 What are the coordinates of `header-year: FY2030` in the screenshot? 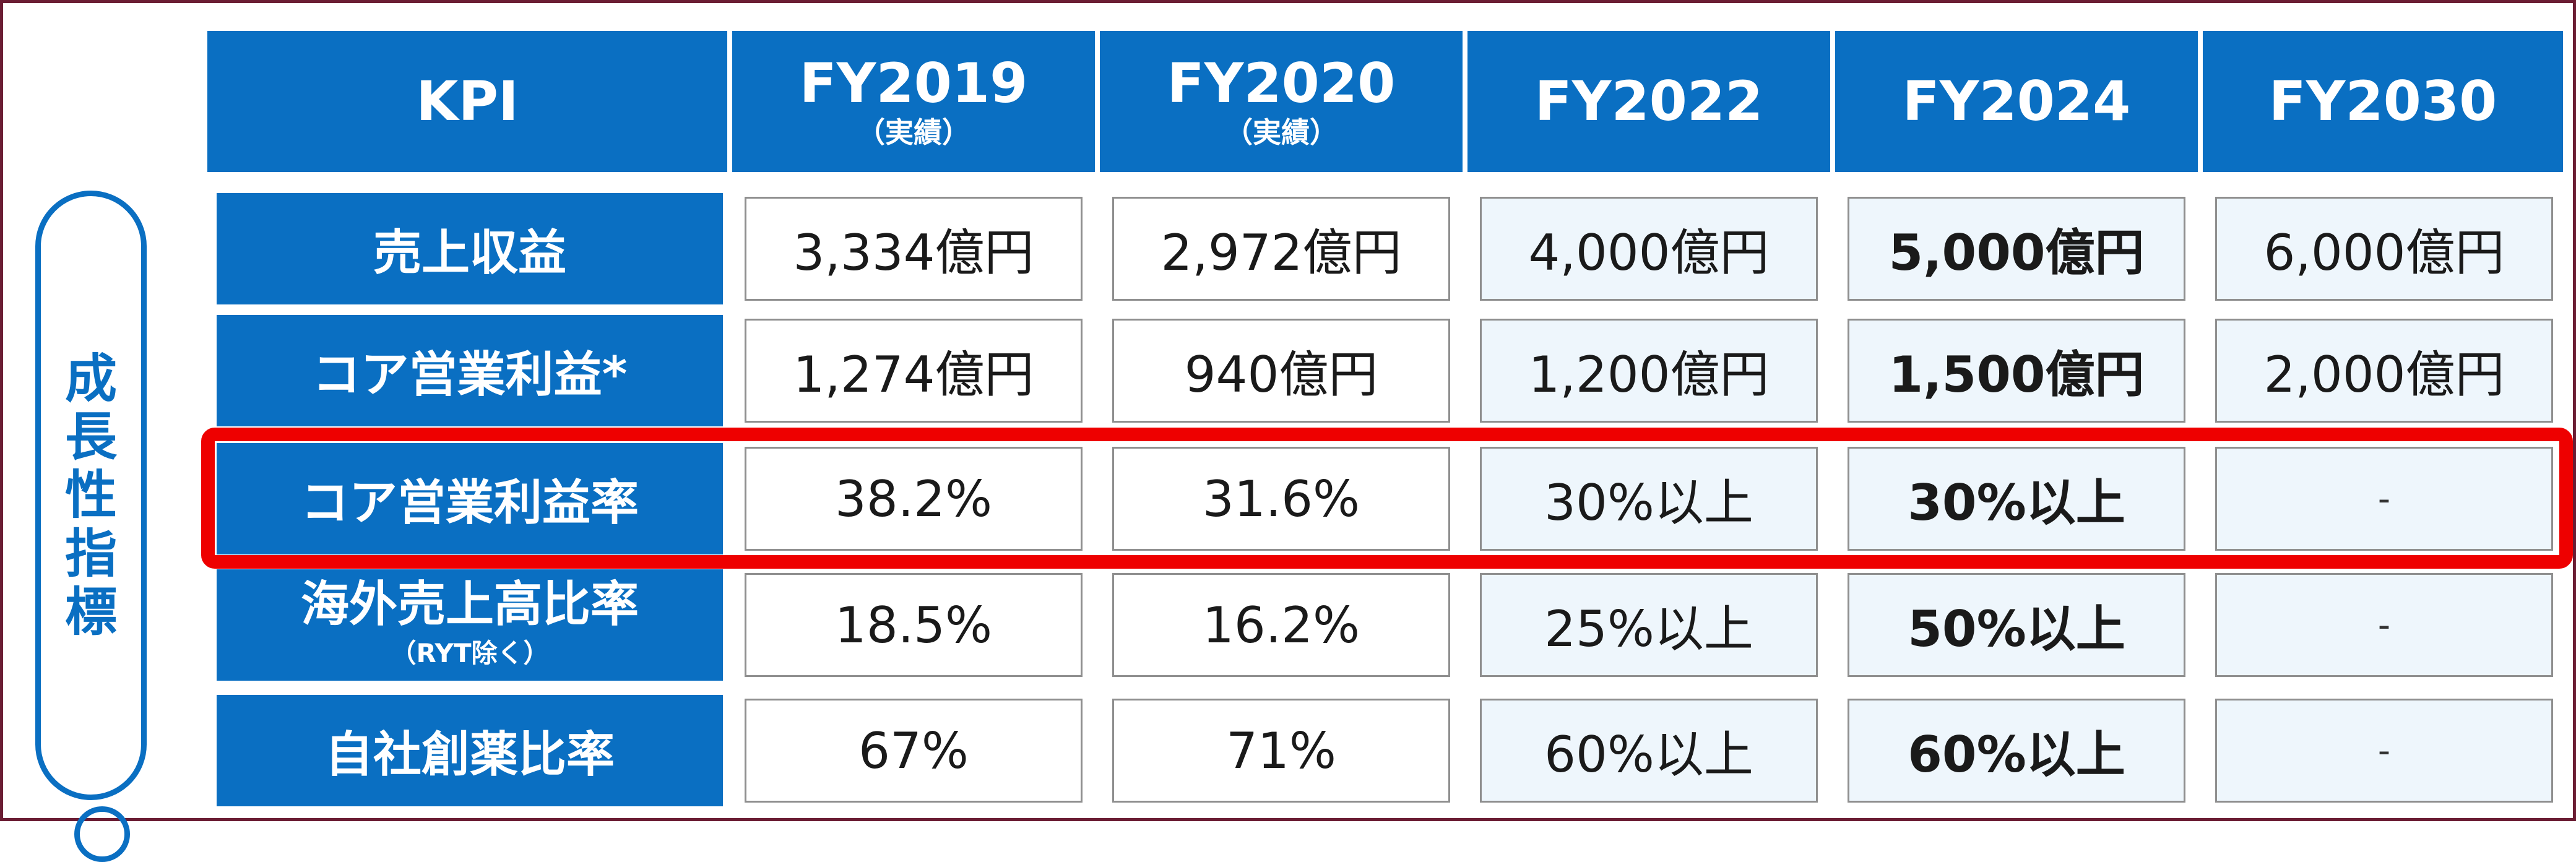 It's located at (2382, 101).